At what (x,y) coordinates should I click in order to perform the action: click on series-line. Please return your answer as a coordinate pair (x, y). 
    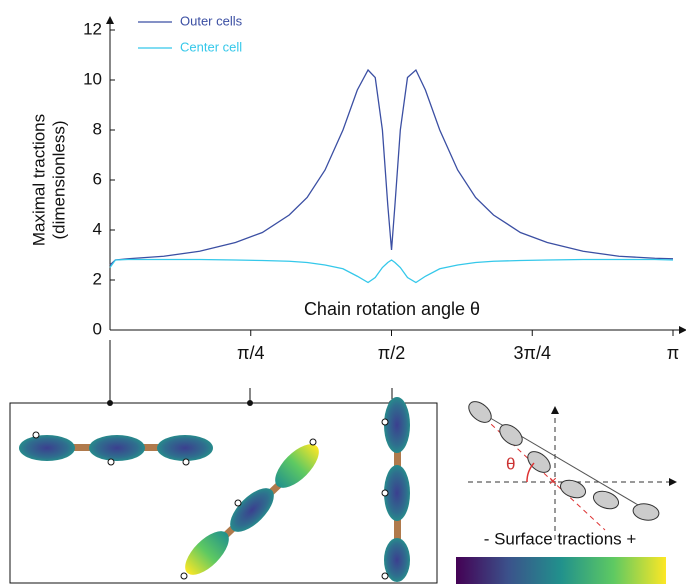
    Looking at the image, I should click on (391, 271).